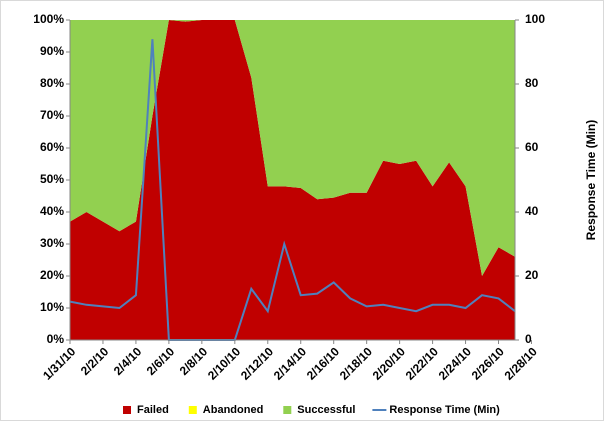 The image size is (604, 421). I want to click on y-tick-label: 80%, so click(52, 83).